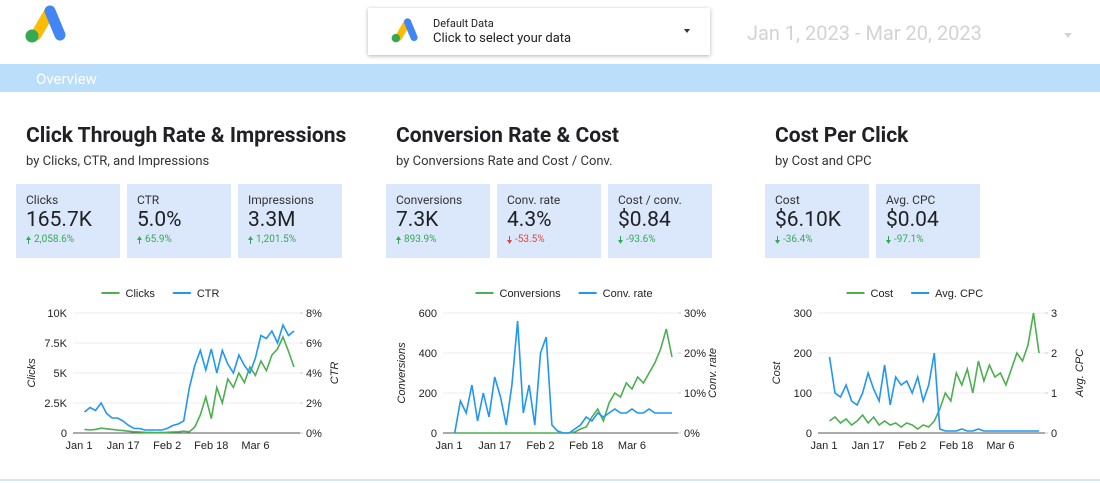  I want to click on scorecard-value: 5.0%, so click(159, 220).